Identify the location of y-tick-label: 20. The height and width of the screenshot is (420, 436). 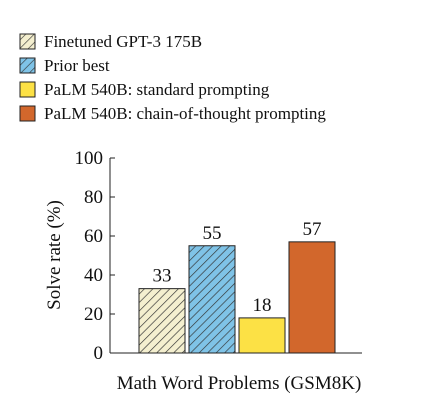
(93, 314).